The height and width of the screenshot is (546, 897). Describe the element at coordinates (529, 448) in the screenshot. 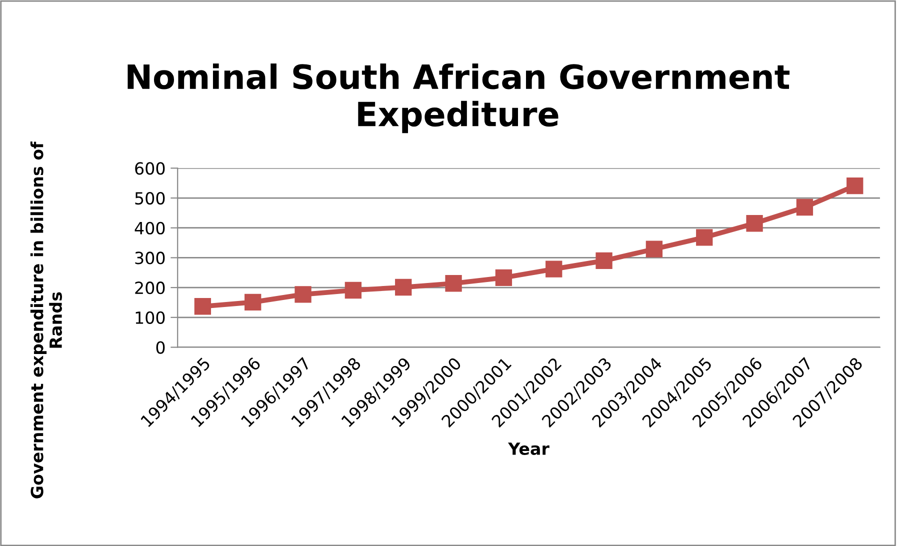

I see `x-axis-title: Year` at that location.